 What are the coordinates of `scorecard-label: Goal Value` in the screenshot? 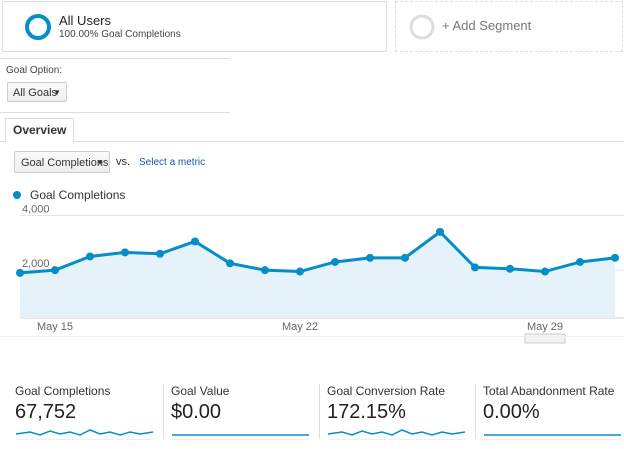 It's located at (200, 391).